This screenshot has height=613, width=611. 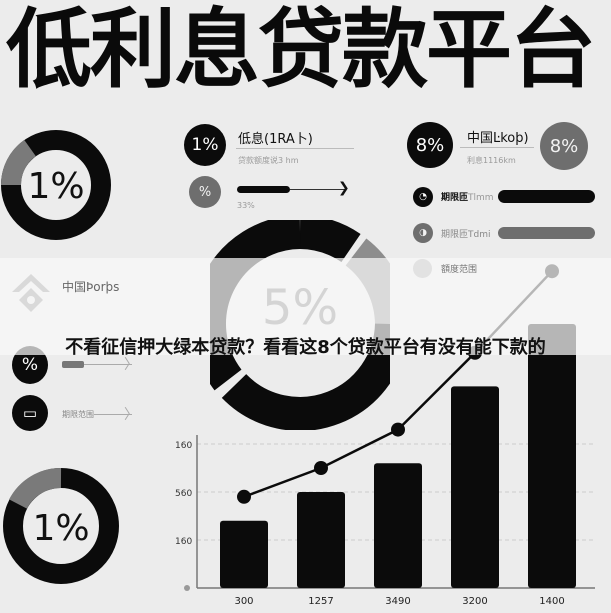 I want to click on progress-bar, so click(x=263, y=189).